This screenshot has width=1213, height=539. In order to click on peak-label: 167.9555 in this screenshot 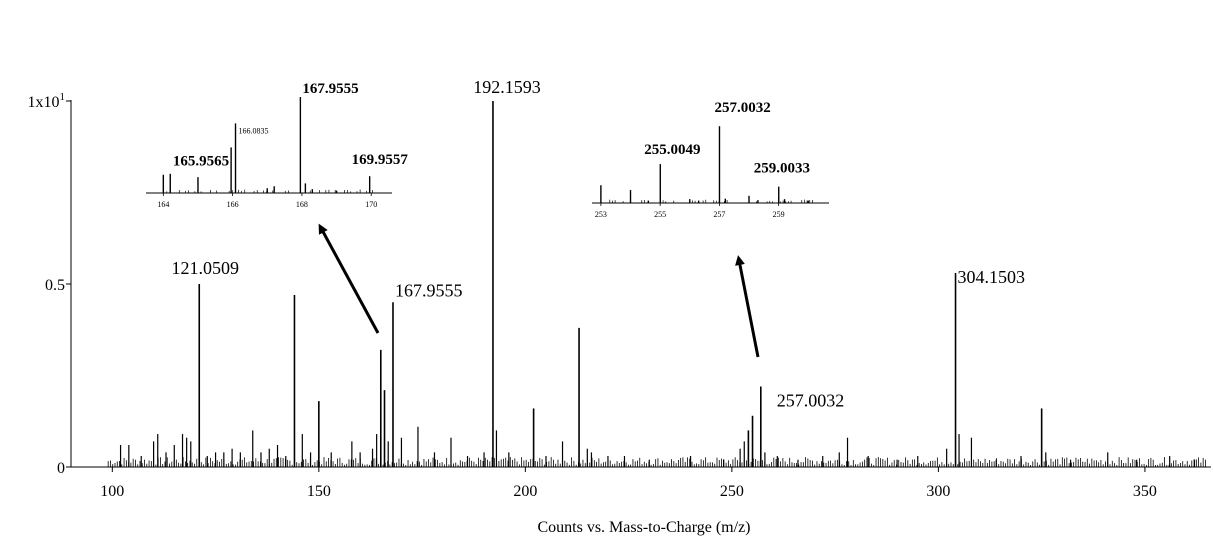, I will do `click(429, 290)`.